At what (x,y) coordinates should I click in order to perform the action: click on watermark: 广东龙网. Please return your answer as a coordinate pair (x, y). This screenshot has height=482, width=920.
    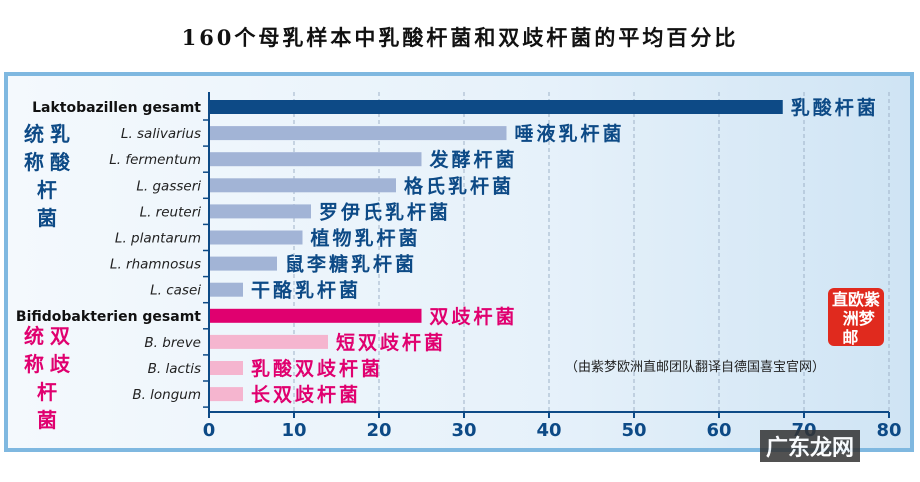
    Looking at the image, I should click on (810, 446).